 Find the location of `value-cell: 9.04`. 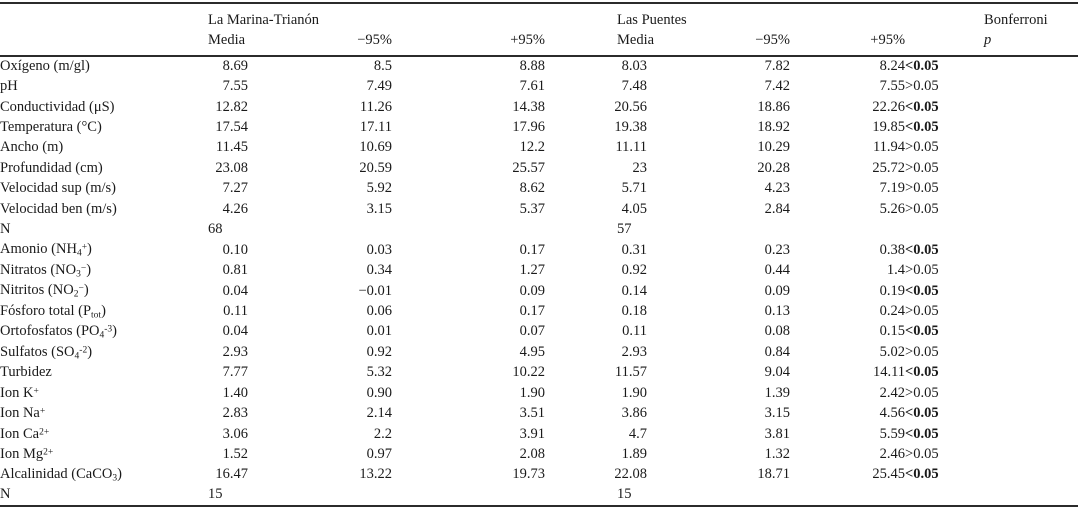

value-cell: 9.04 is located at coordinates (777, 372).